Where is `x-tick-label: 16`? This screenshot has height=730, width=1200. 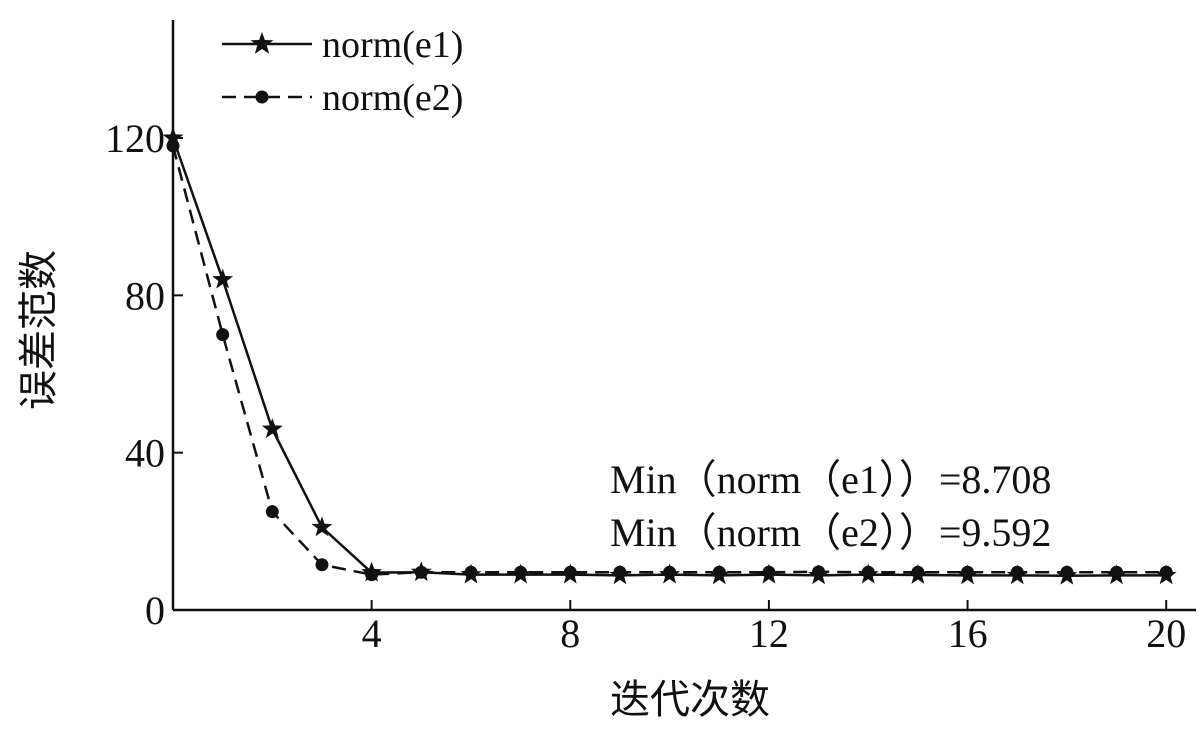
x-tick-label: 16 is located at coordinates (968, 633).